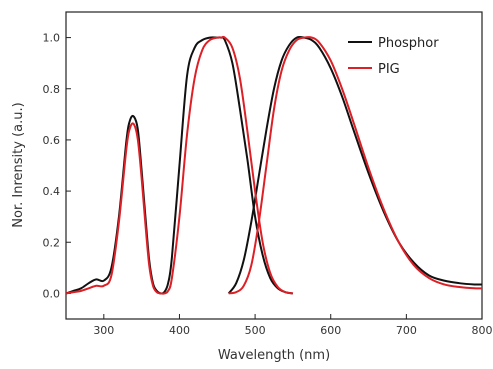  Describe the element at coordinates (52, 242) in the screenshot. I see `y-tick-label: 0.2` at that location.